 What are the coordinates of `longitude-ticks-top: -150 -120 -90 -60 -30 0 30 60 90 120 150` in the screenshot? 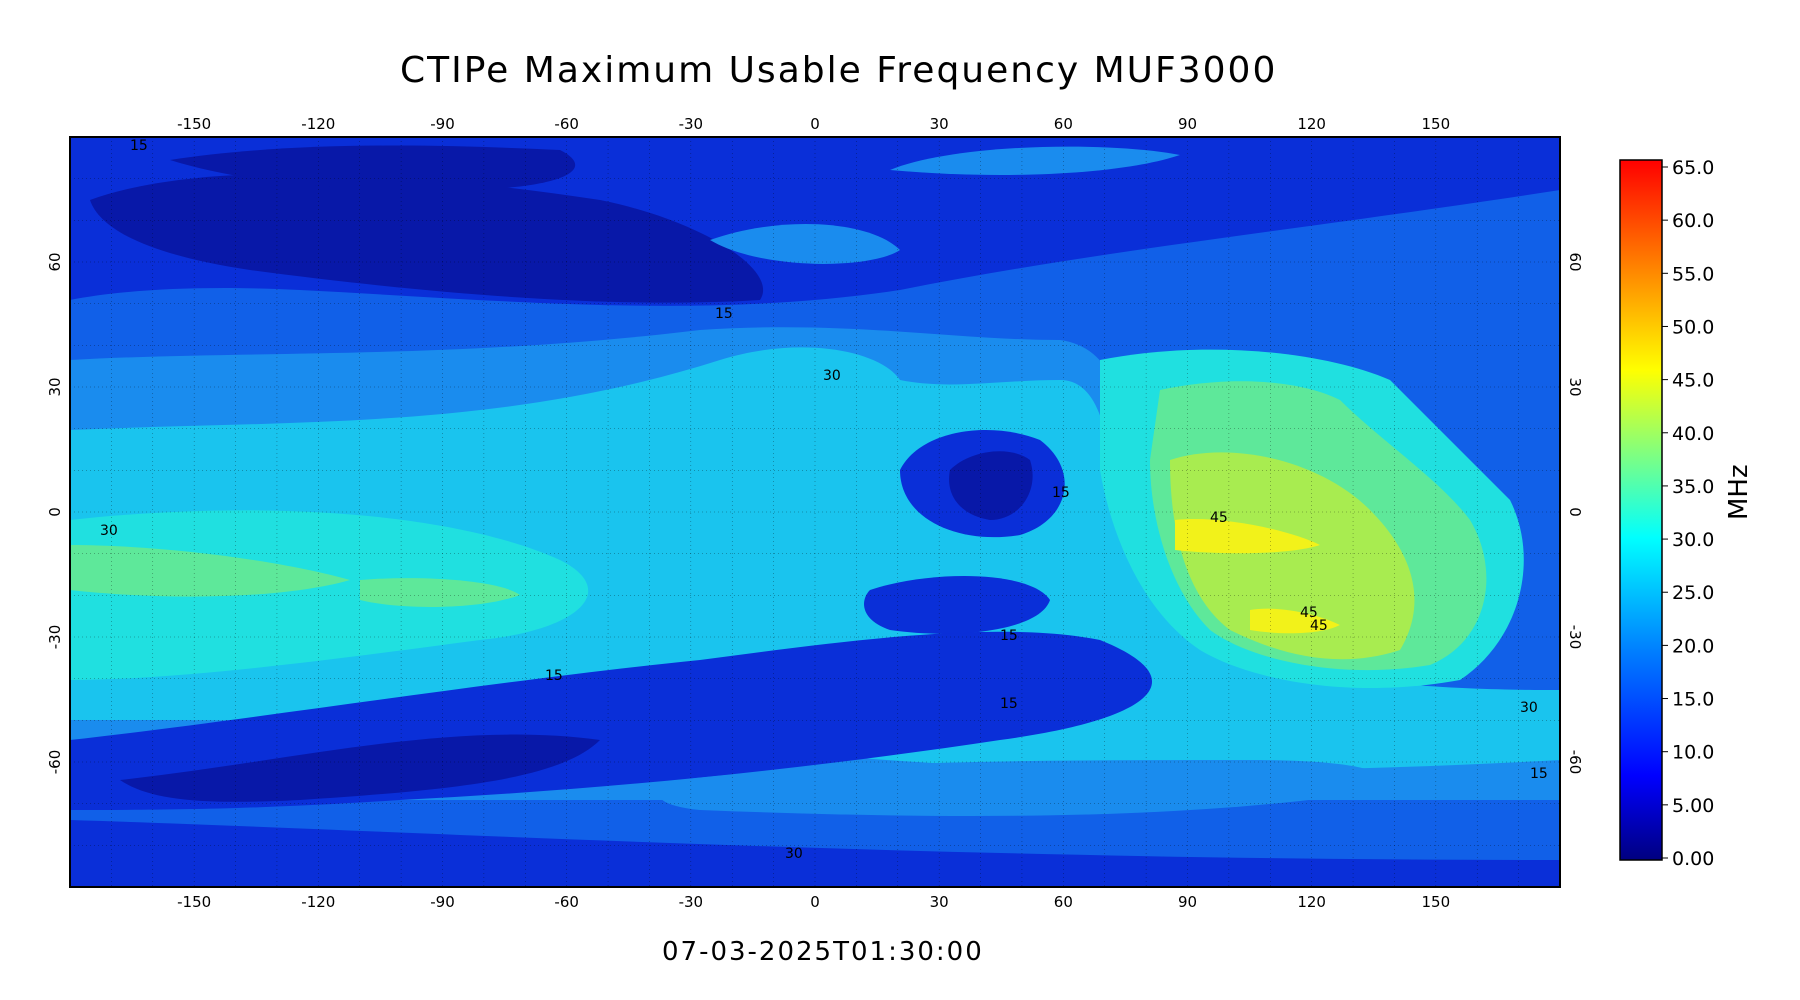 It's located at (813, 124).